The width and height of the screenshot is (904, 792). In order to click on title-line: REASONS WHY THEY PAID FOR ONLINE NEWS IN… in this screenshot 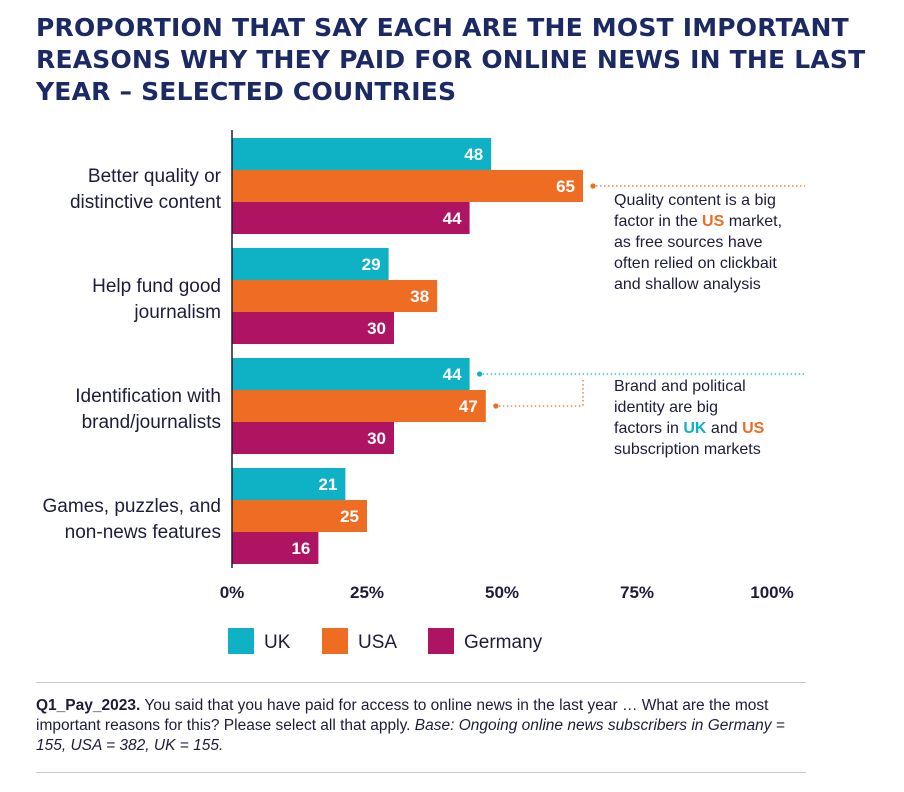, I will do `click(451, 59)`.